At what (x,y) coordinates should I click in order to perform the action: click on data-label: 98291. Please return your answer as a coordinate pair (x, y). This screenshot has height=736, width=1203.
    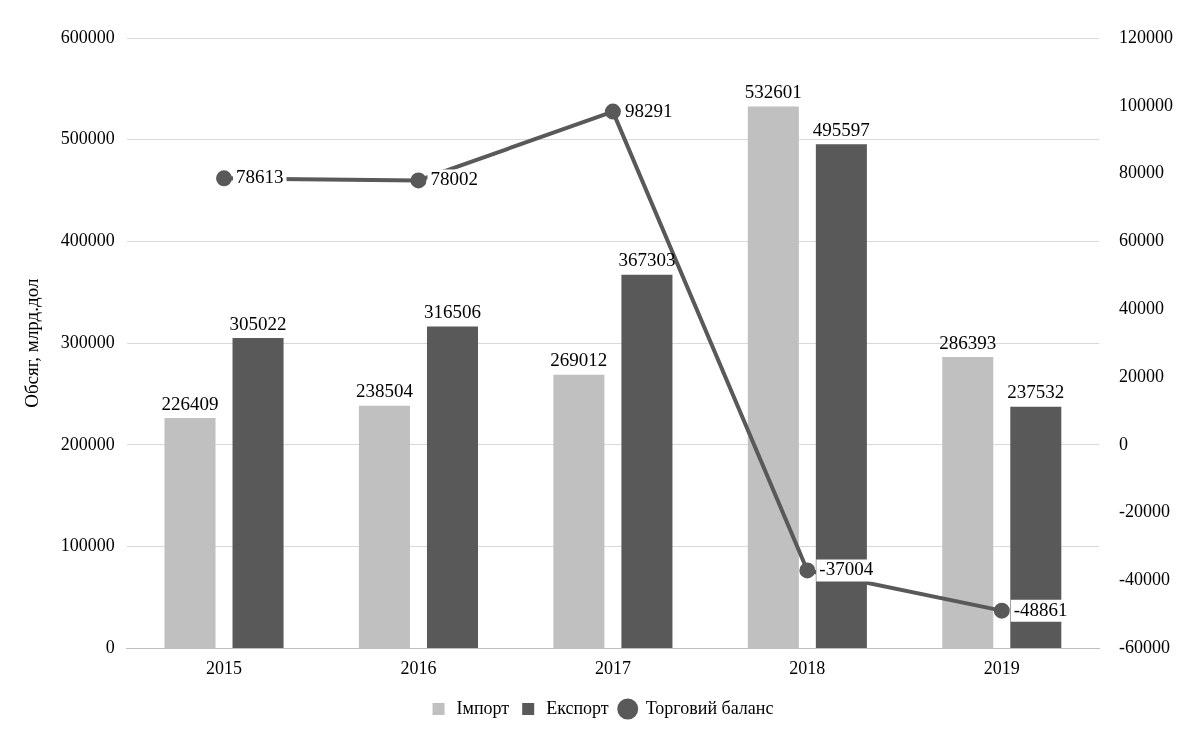
    Looking at the image, I should click on (648, 110).